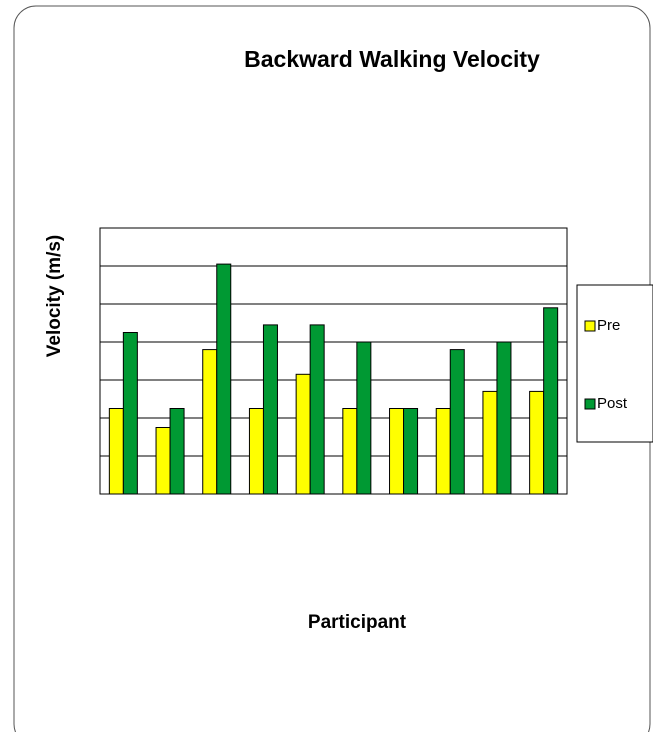 Image resolution: width=653 pixels, height=732 pixels. Describe the element at coordinates (614, 363) in the screenshot. I see `legend-box` at that location.